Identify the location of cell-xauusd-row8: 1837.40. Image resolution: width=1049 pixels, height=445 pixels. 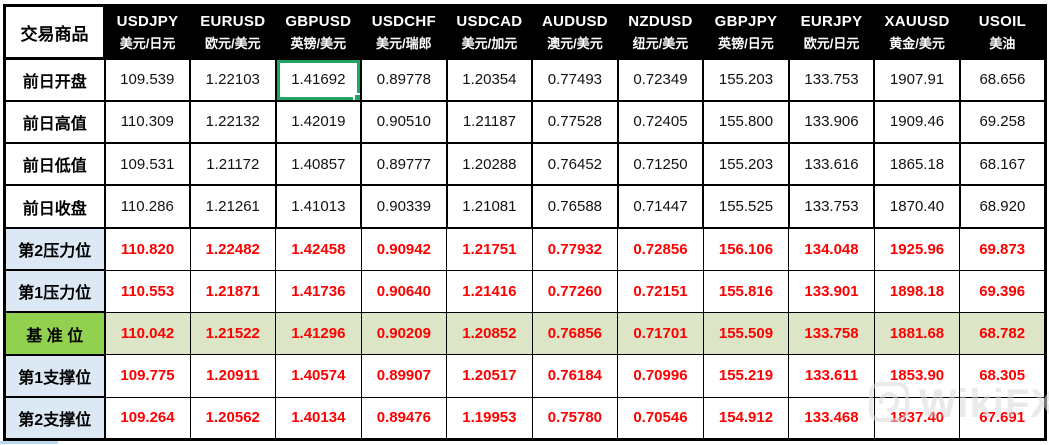
(917, 418).